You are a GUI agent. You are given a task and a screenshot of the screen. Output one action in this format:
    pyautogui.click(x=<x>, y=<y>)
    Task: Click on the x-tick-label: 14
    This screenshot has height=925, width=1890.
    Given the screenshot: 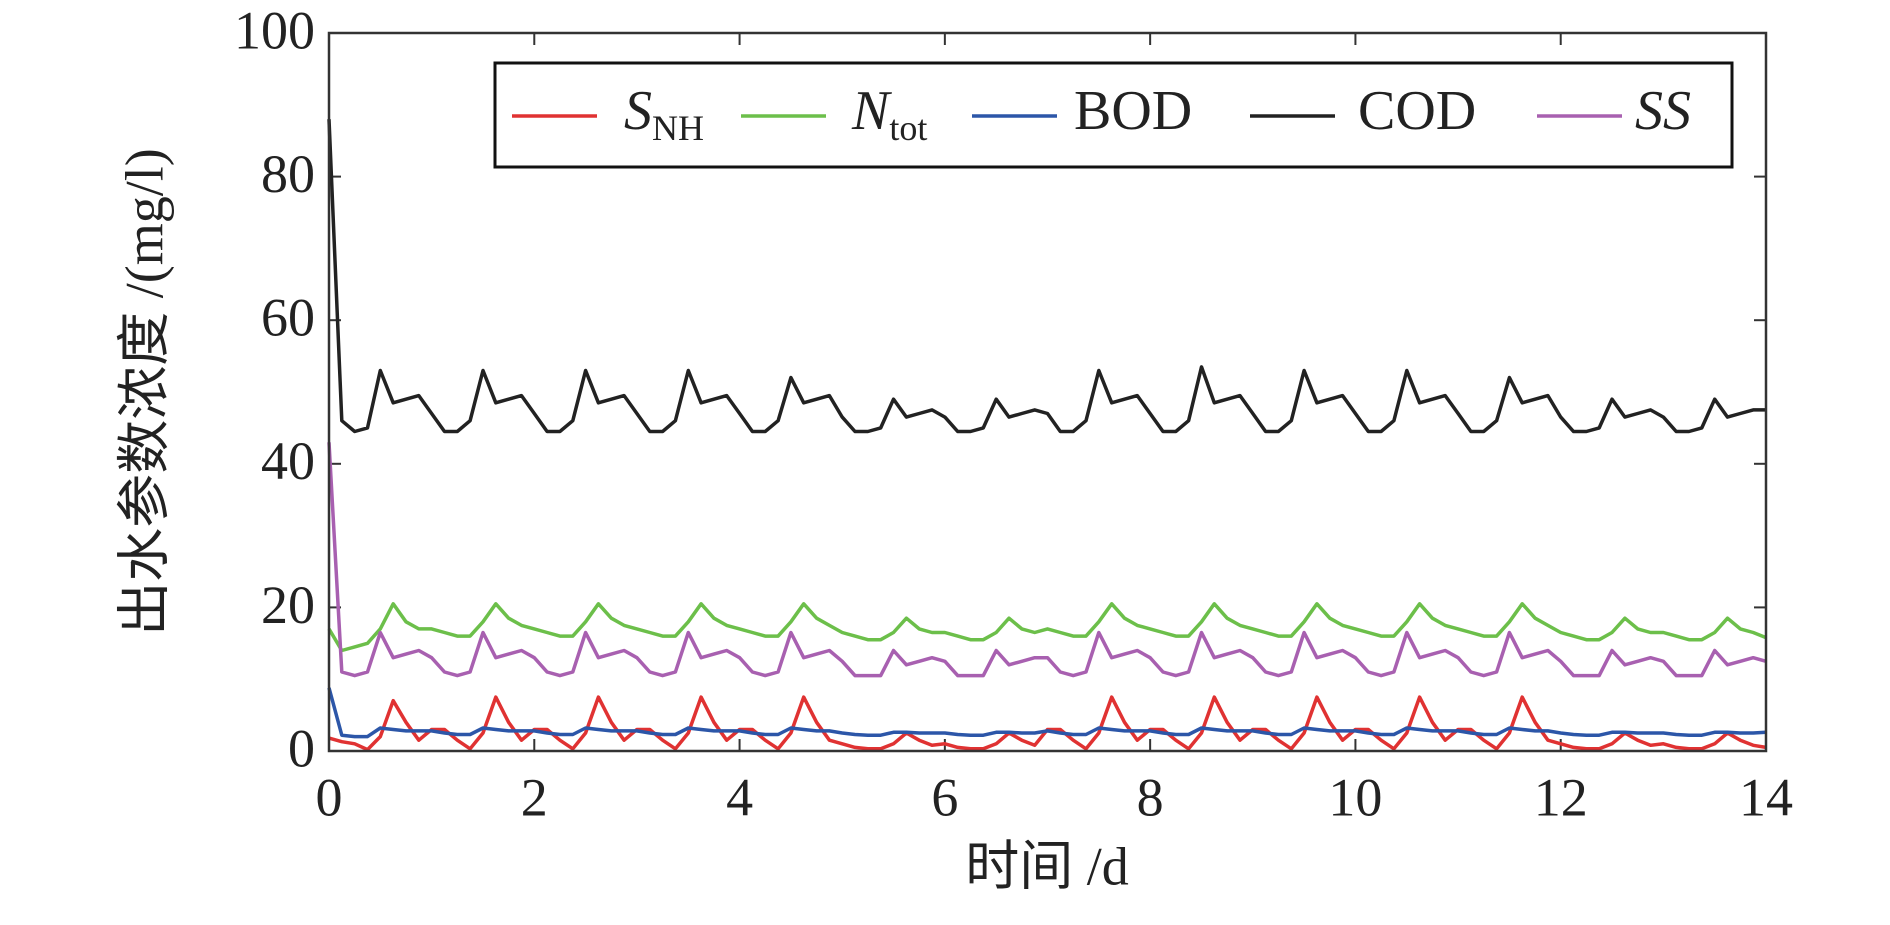 What is the action you would take?
    pyautogui.click(x=1766, y=797)
    